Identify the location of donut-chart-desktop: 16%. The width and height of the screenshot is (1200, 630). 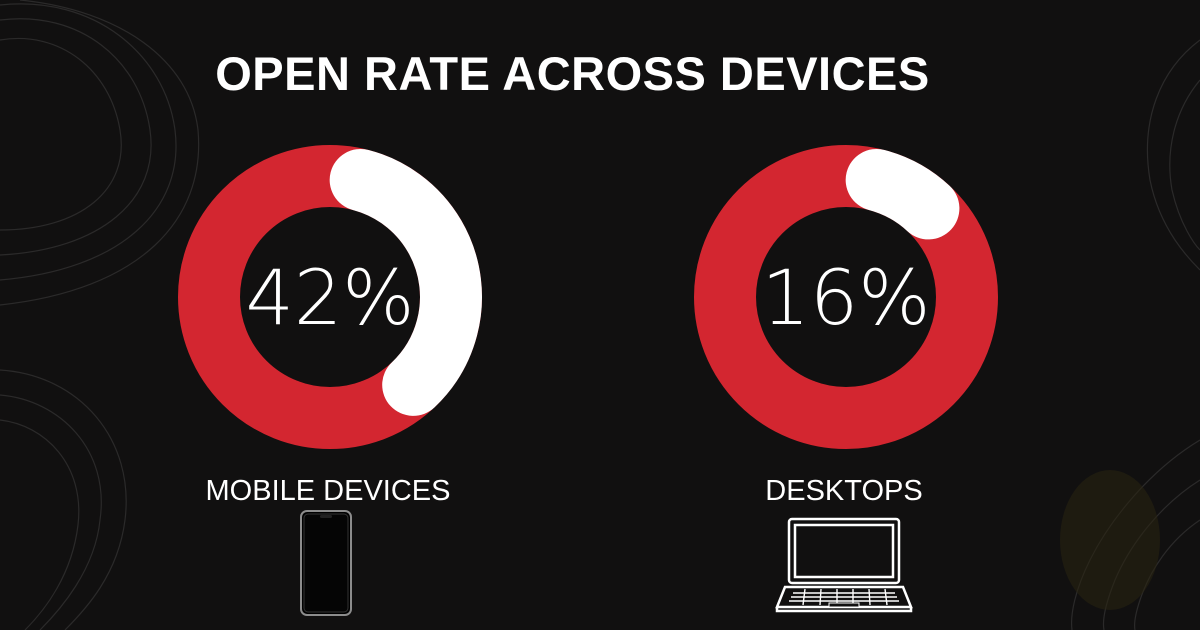
(846, 297).